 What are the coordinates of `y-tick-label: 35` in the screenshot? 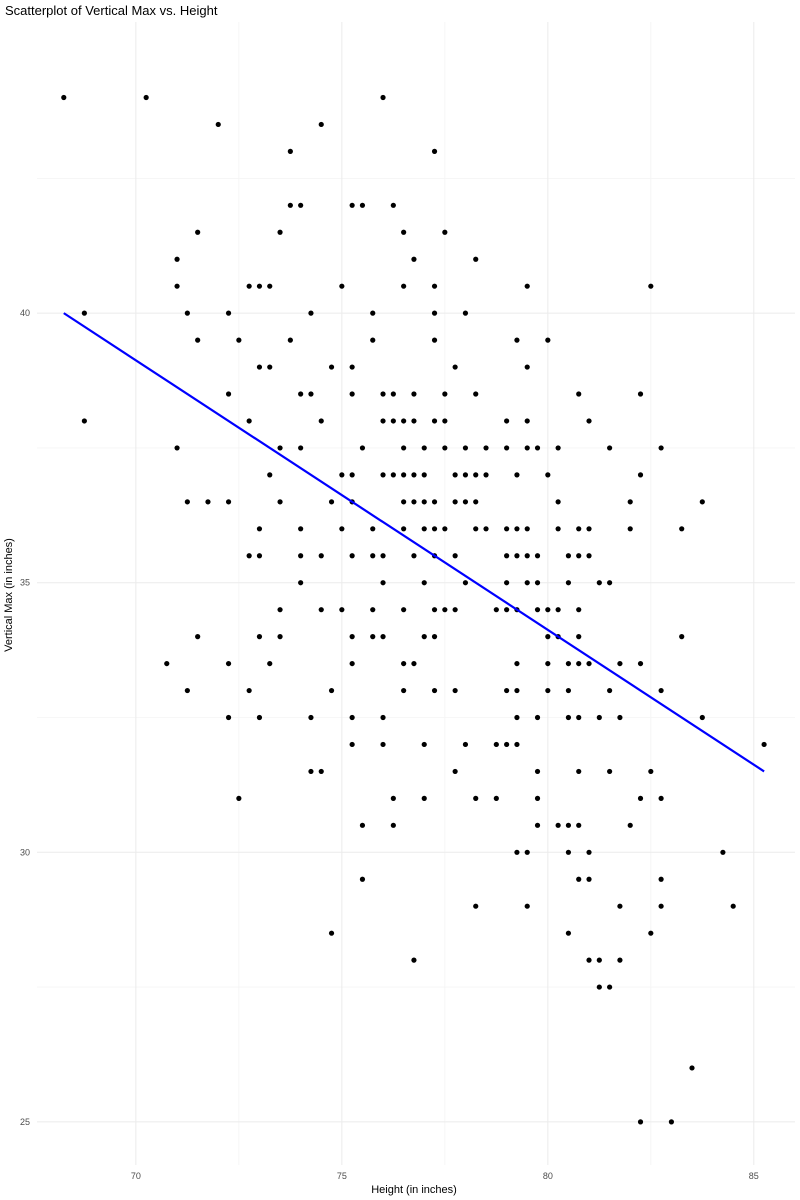 It's located at (25, 583).